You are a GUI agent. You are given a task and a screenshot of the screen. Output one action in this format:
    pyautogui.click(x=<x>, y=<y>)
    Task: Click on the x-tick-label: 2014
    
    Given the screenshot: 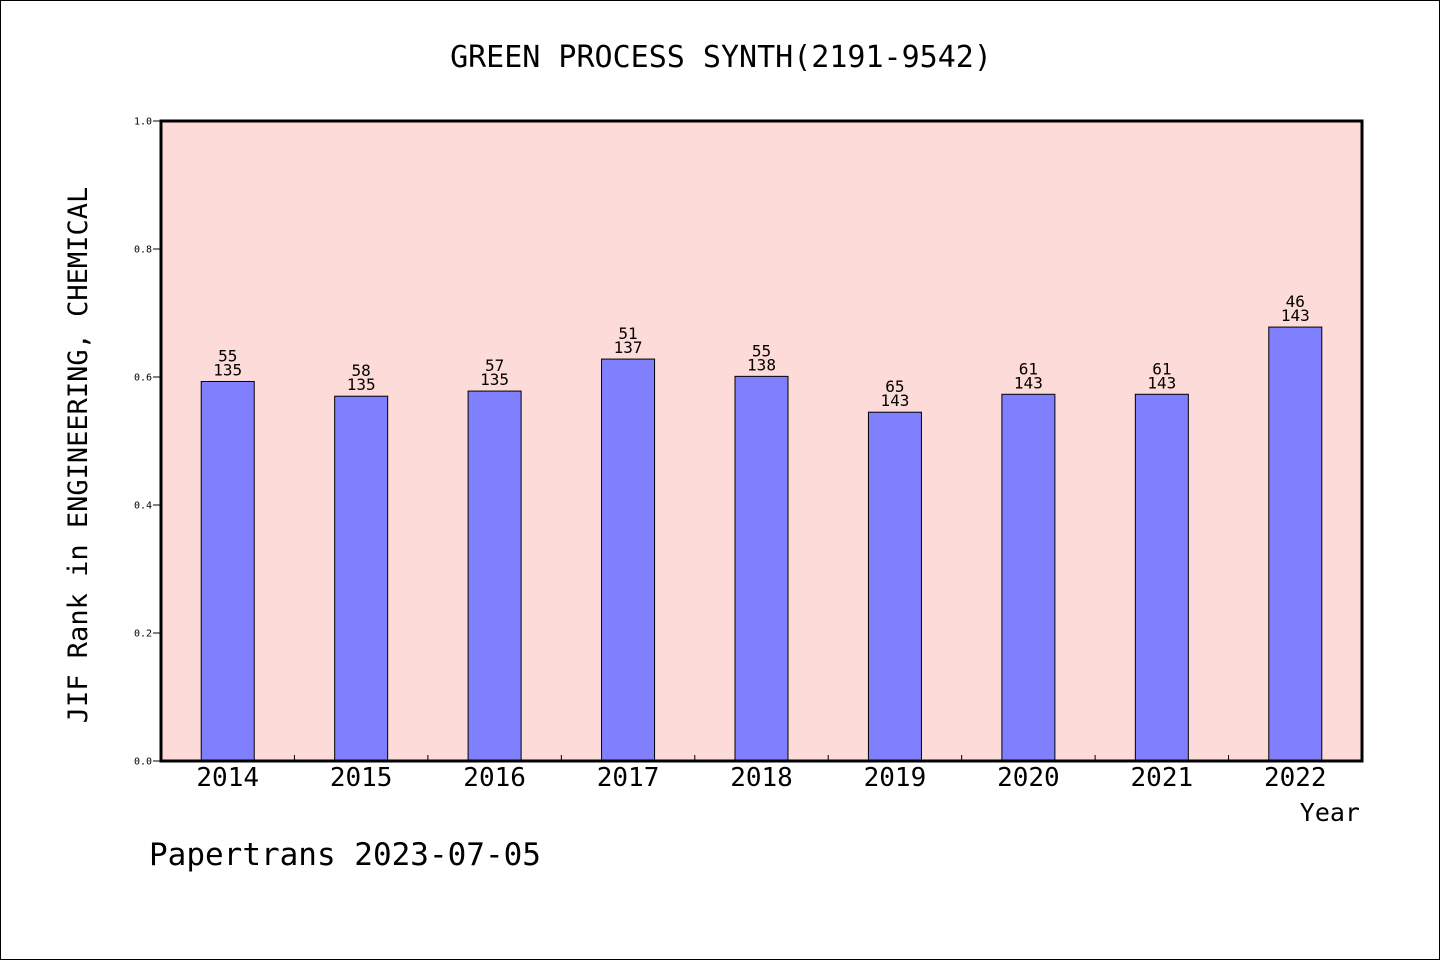 What is the action you would take?
    pyautogui.click(x=227, y=778)
    